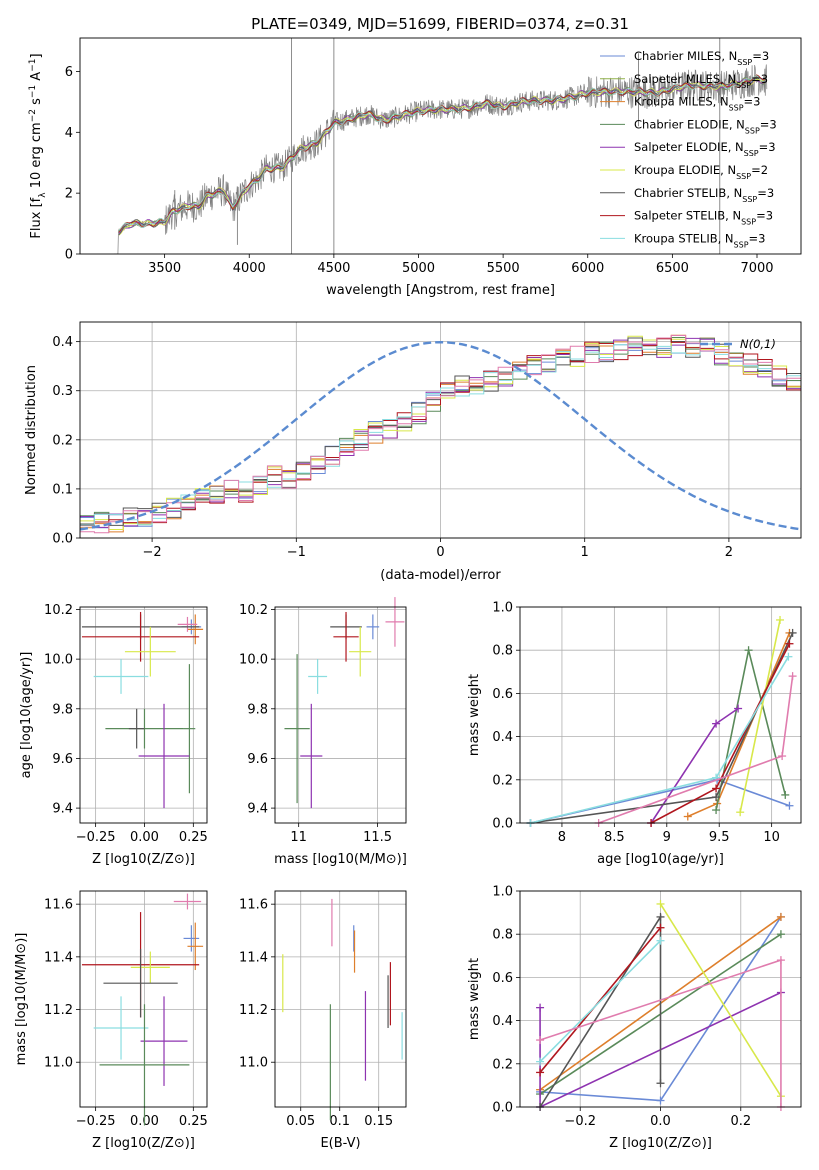 This screenshot has width=819, height=1170. I want to click on y-tick-label: 4, so click(69, 133).